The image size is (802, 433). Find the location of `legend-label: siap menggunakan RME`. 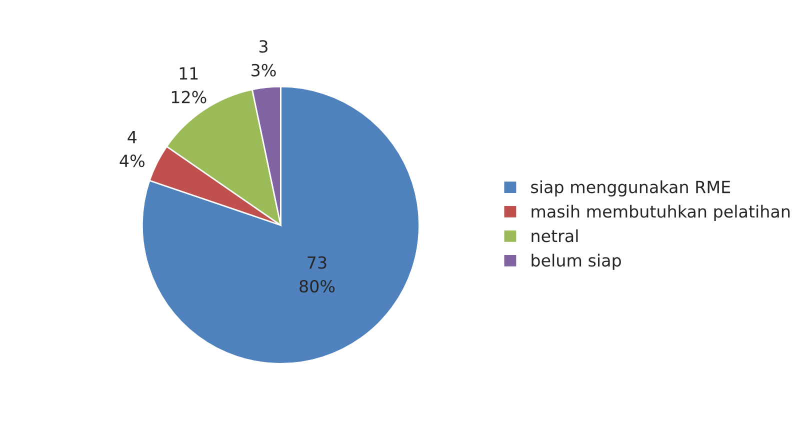

legend-label: siap menggunakan RME is located at coordinates (630, 188).